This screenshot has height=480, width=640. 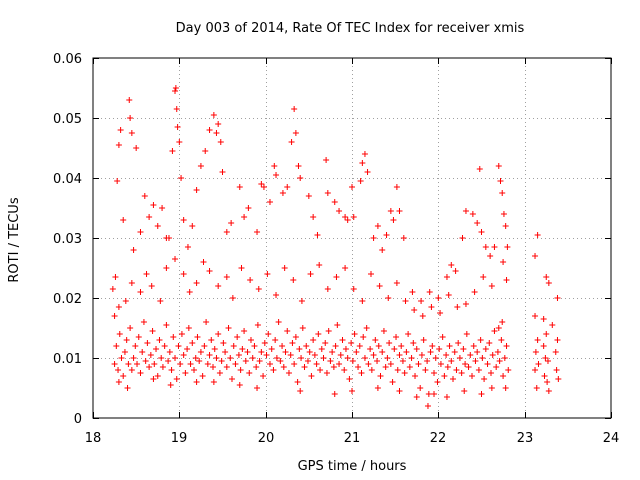 I want to click on x-tick-label: 23, so click(x=525, y=438).